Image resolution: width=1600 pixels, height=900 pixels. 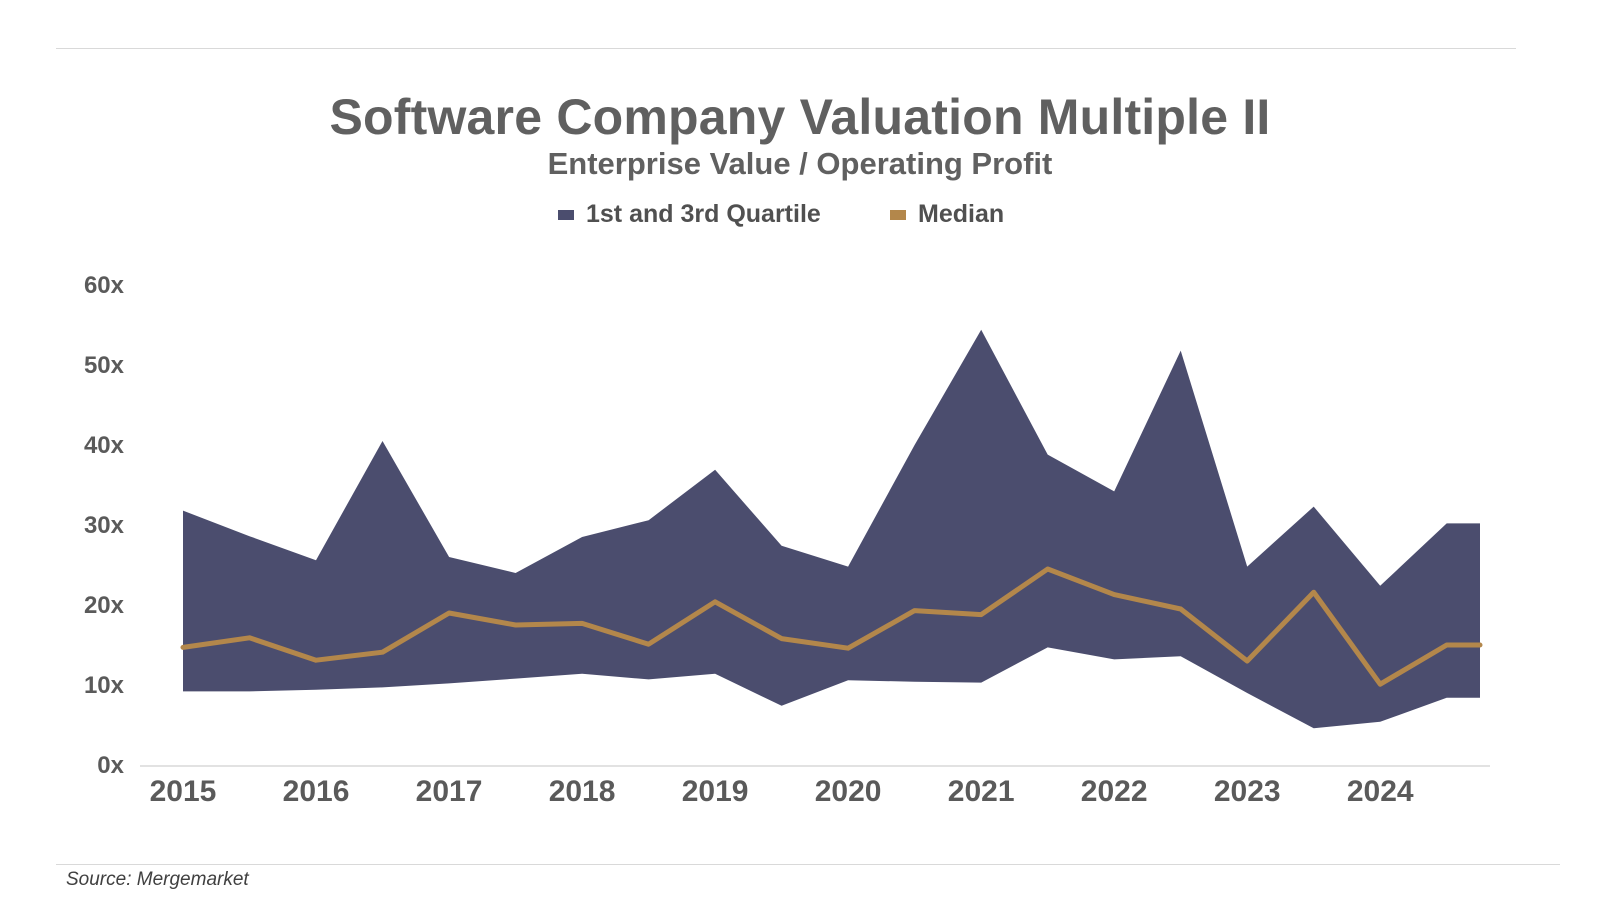 What do you see at coordinates (961, 214) in the screenshot?
I see `legend-label-median: Median` at bounding box center [961, 214].